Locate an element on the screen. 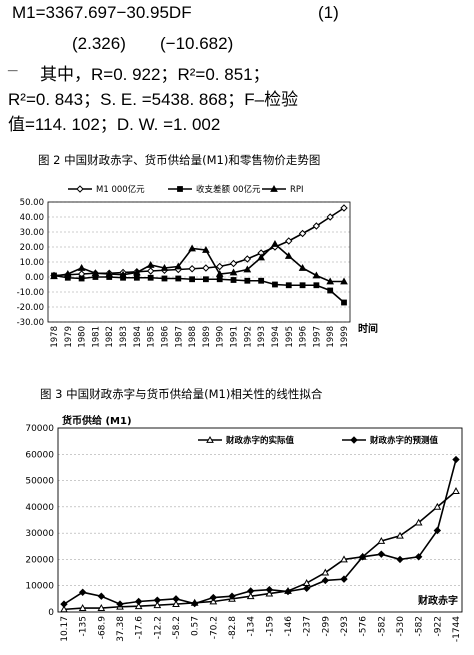  regression-equation: M1=3367.697−30.95DF is located at coordinates (102, 12).